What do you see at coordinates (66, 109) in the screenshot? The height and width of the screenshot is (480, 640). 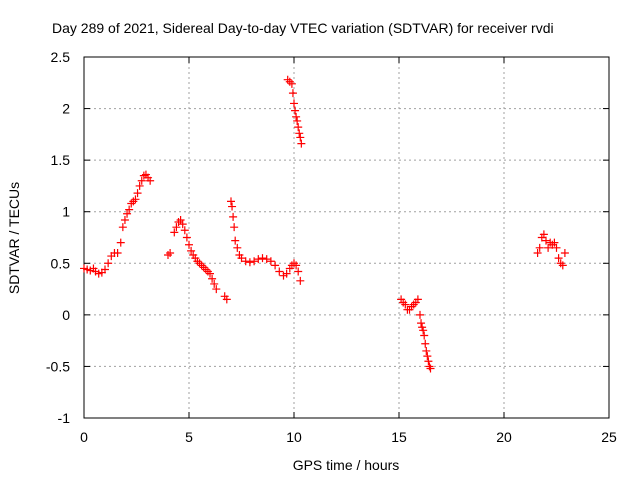 I see `y-tick-label: 2` at bounding box center [66, 109].